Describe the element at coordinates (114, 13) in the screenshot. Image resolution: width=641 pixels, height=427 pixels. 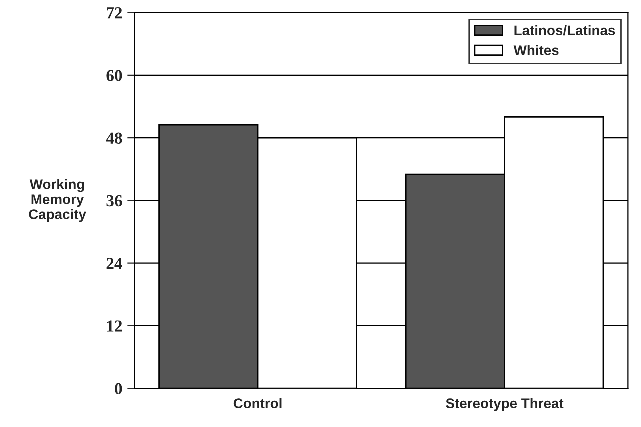
I see `y-tick-label: 72` at that location.